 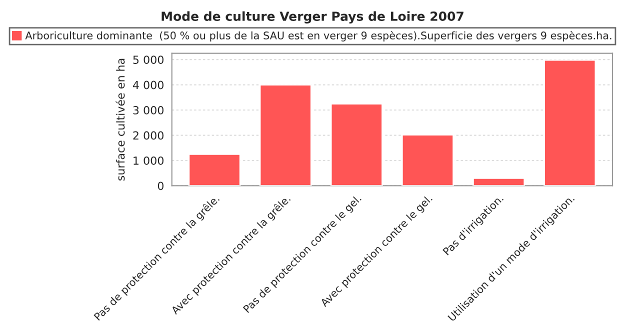 I want to click on legend-label: Arboriculture dominante (50 % ou plus de la SAU est en verger 9 espèces).Superficie des vergers 9 espèces.ha., so click(x=318, y=36).